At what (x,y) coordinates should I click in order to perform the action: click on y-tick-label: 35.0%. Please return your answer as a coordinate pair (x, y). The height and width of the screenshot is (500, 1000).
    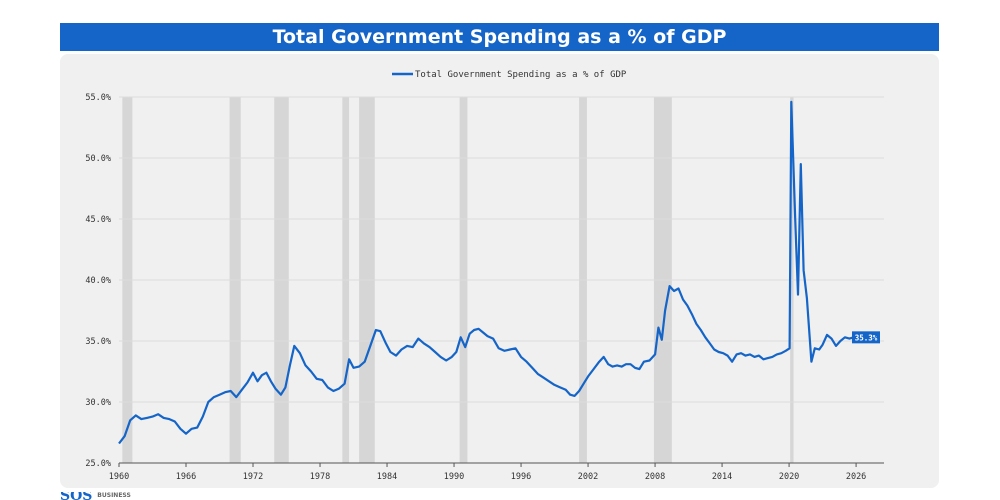
    Looking at the image, I should click on (98, 342).